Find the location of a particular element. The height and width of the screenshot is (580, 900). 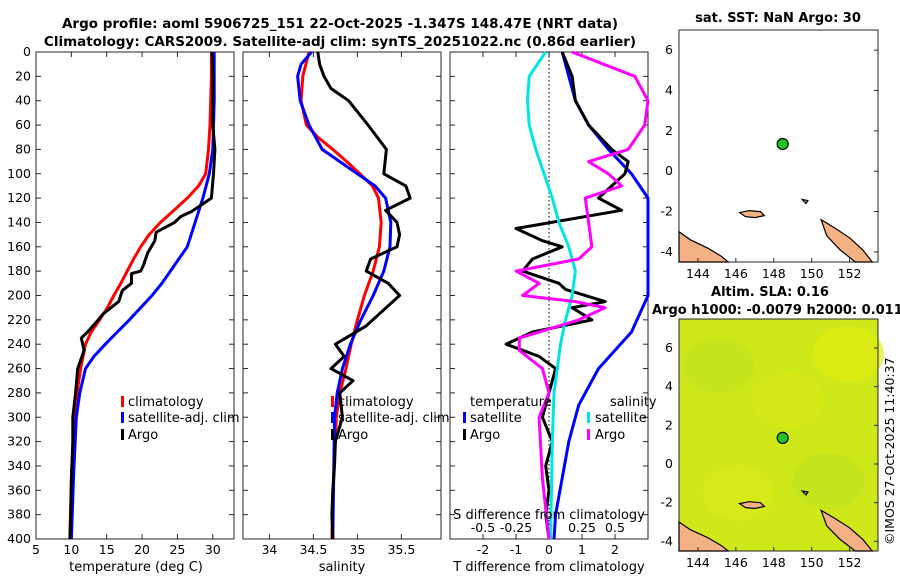

depth-tick-label: 260 is located at coordinates (19, 368).